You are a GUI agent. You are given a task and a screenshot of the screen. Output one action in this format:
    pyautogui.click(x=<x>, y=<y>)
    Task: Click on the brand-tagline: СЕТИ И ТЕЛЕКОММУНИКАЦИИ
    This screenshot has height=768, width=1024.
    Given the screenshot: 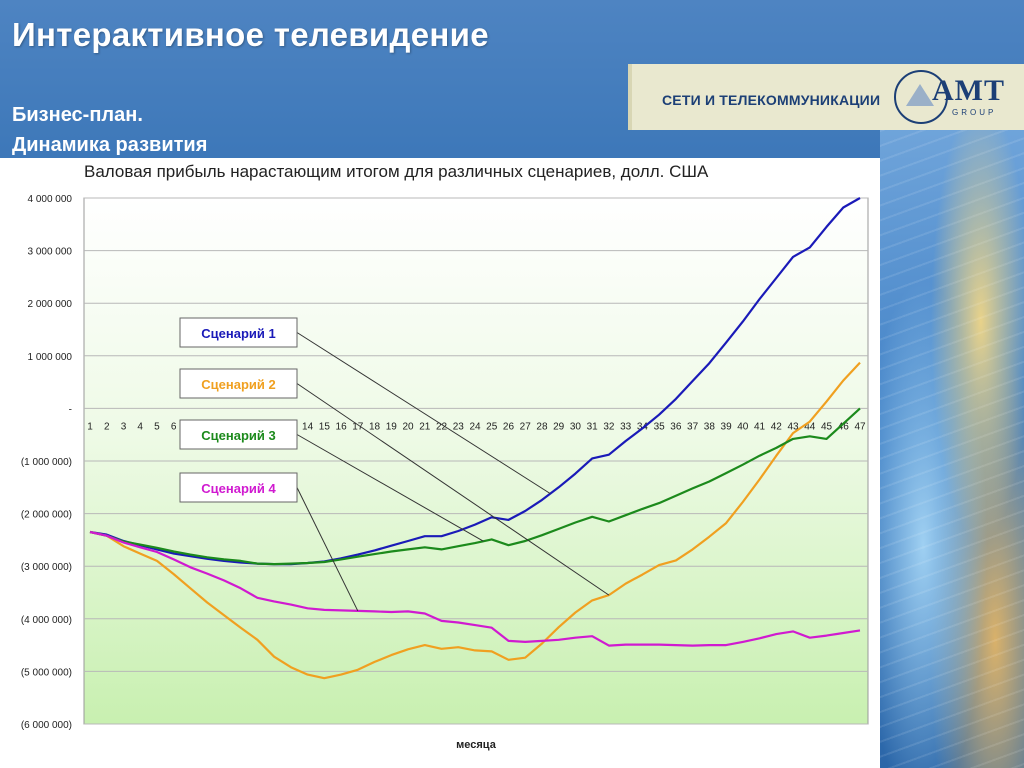 What is the action you would take?
    pyautogui.click(x=771, y=100)
    